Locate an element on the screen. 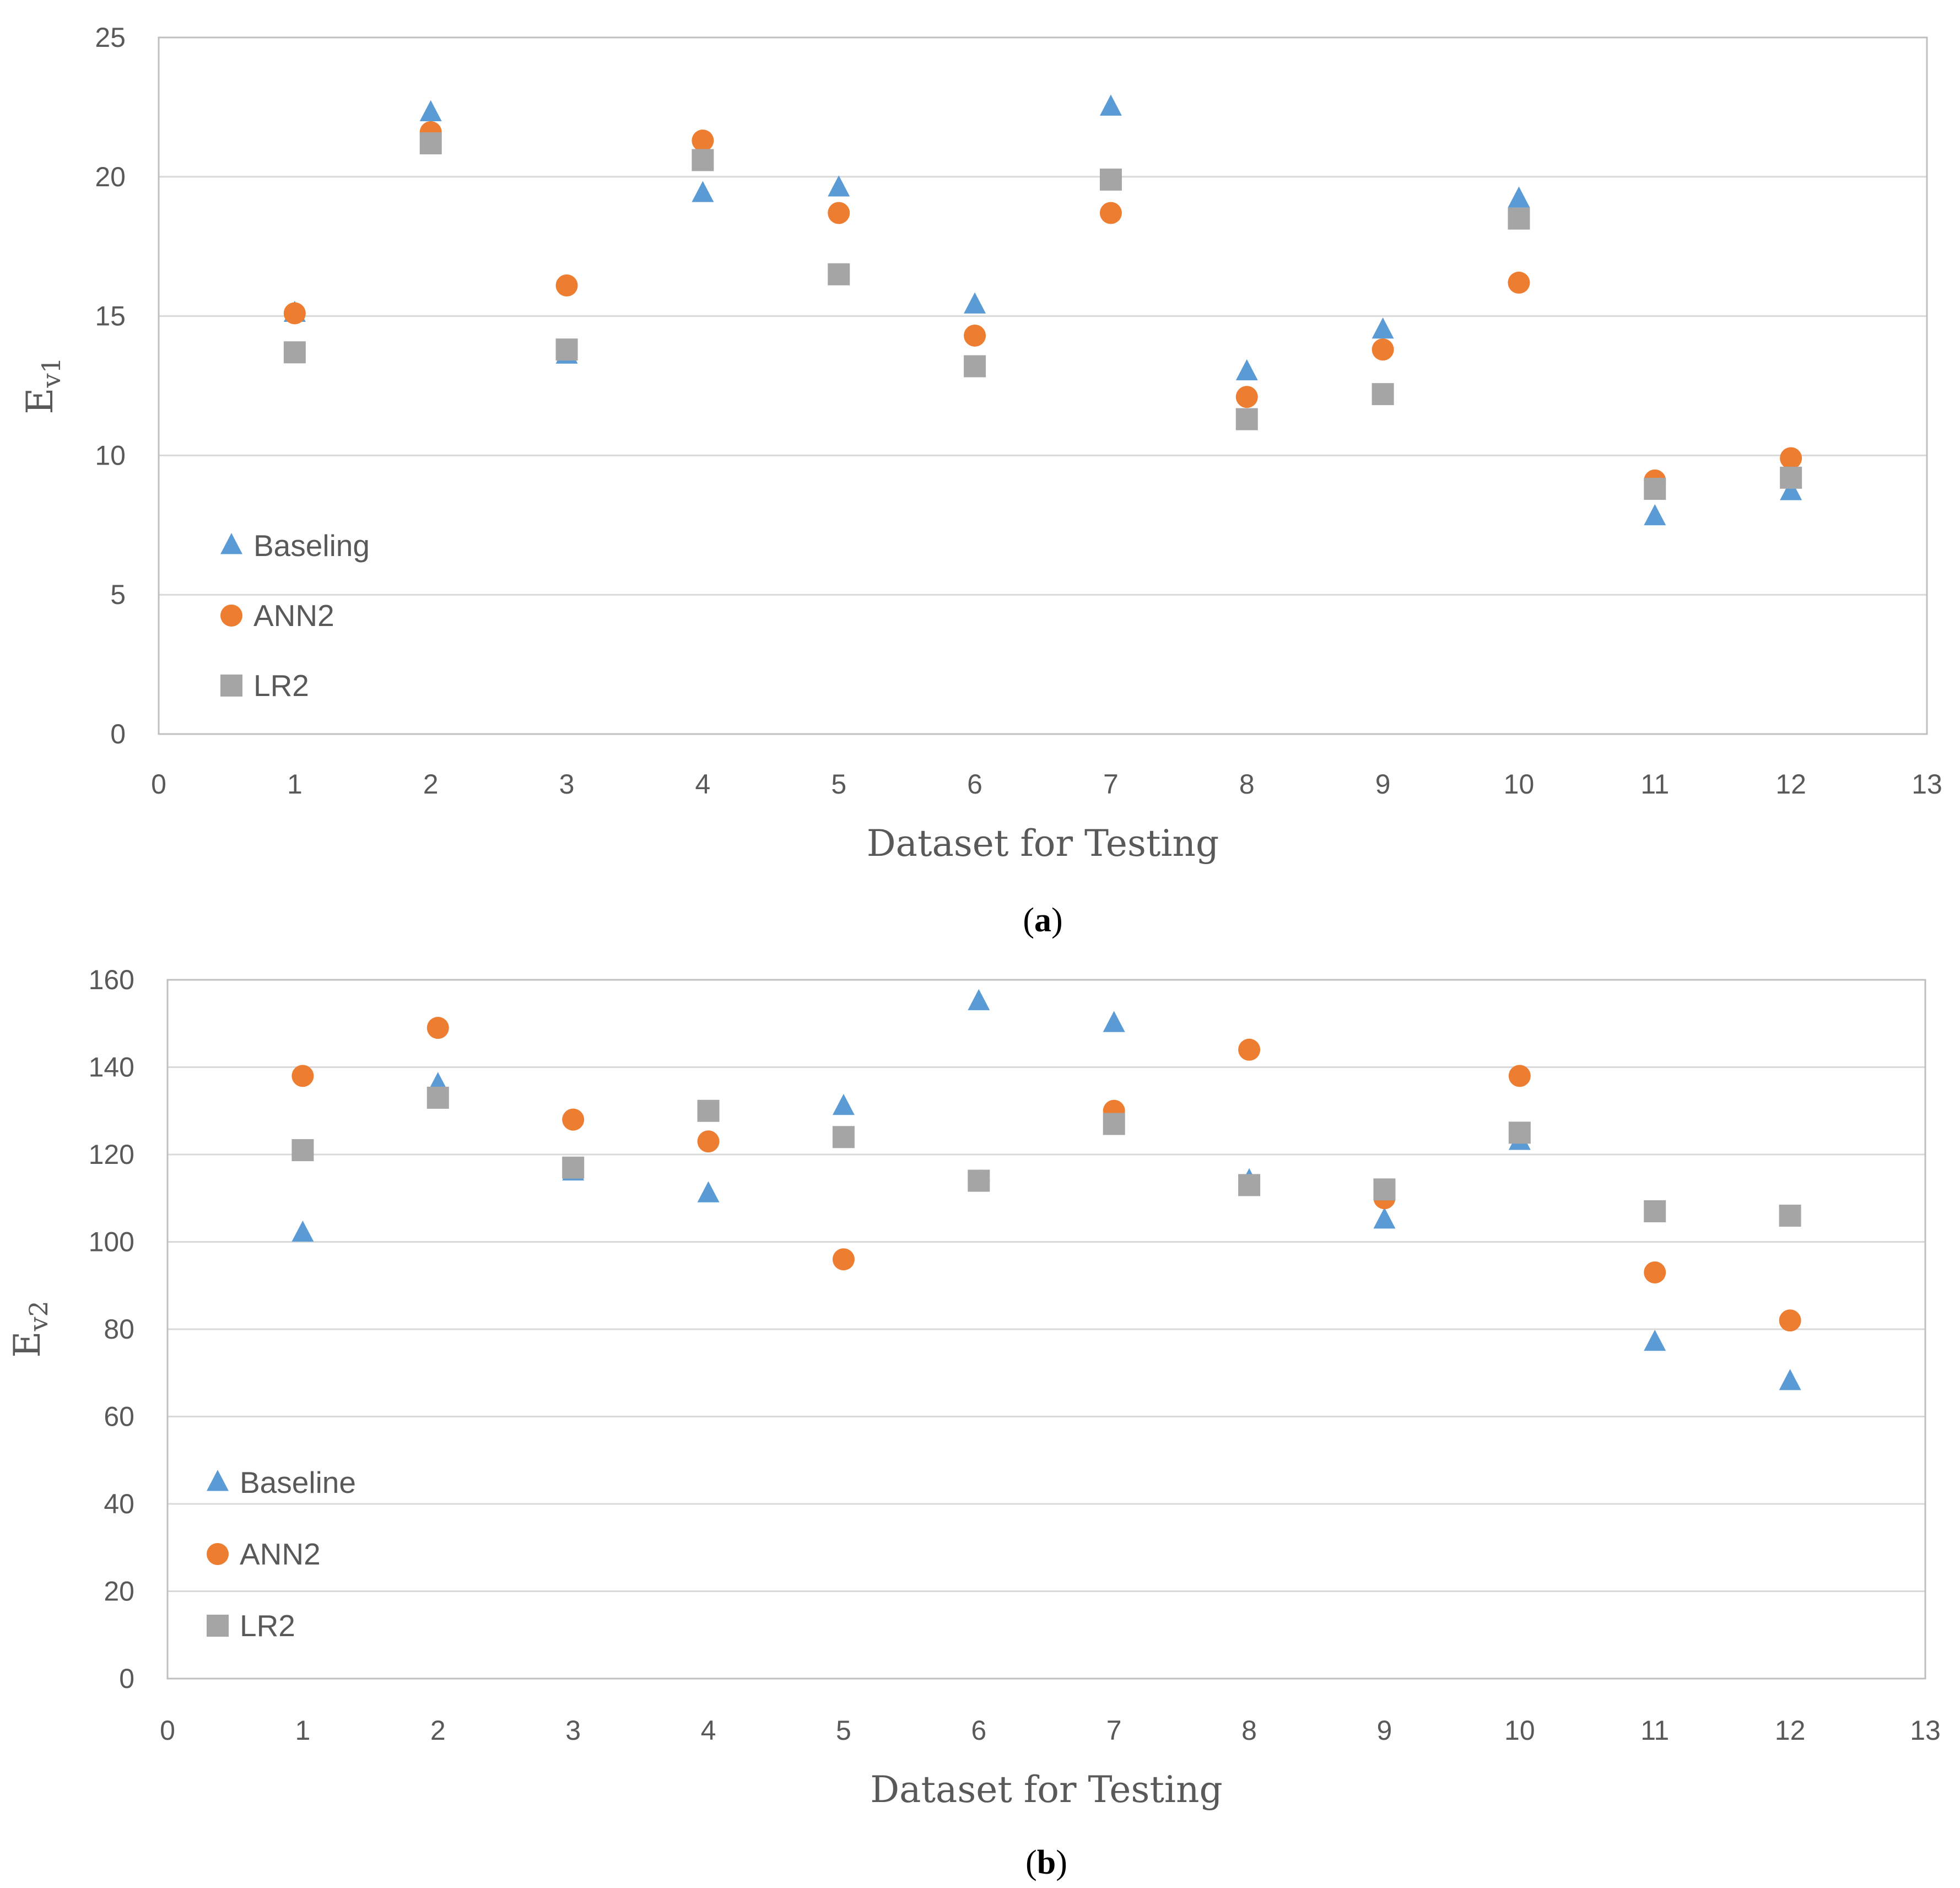  y-tick-label: 10 is located at coordinates (110, 455).